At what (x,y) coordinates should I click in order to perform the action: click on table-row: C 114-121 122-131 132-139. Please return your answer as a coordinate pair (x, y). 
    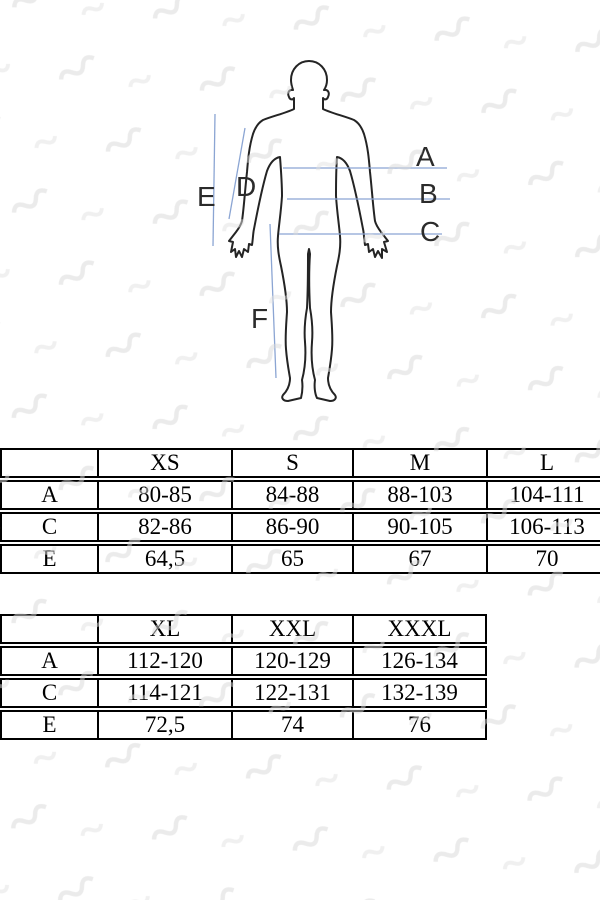
    Looking at the image, I should click on (243, 693).